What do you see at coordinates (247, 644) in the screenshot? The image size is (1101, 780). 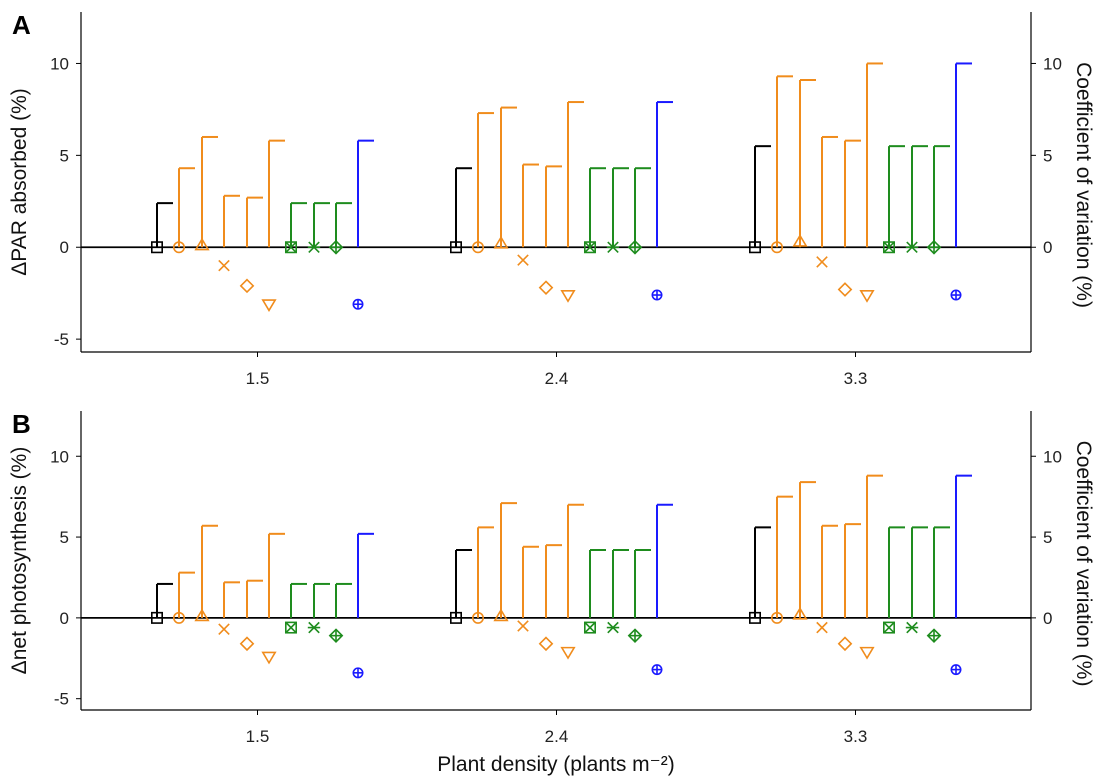 I see `panel-b-diamond-marker-shape` at bounding box center [247, 644].